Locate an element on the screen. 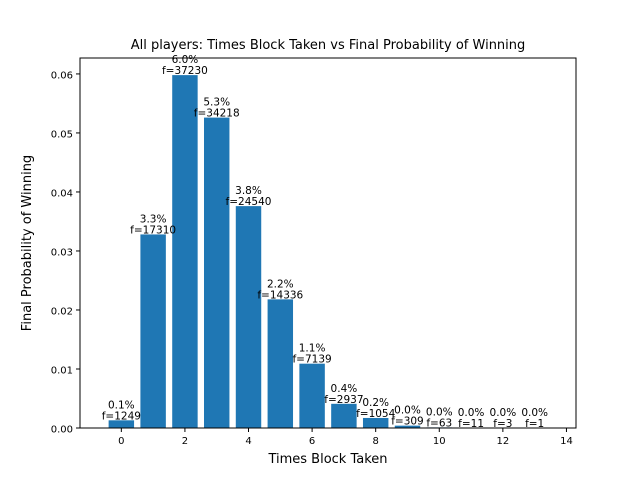 The image size is (640, 480). y-tick-label: 0.00 is located at coordinates (62, 430).